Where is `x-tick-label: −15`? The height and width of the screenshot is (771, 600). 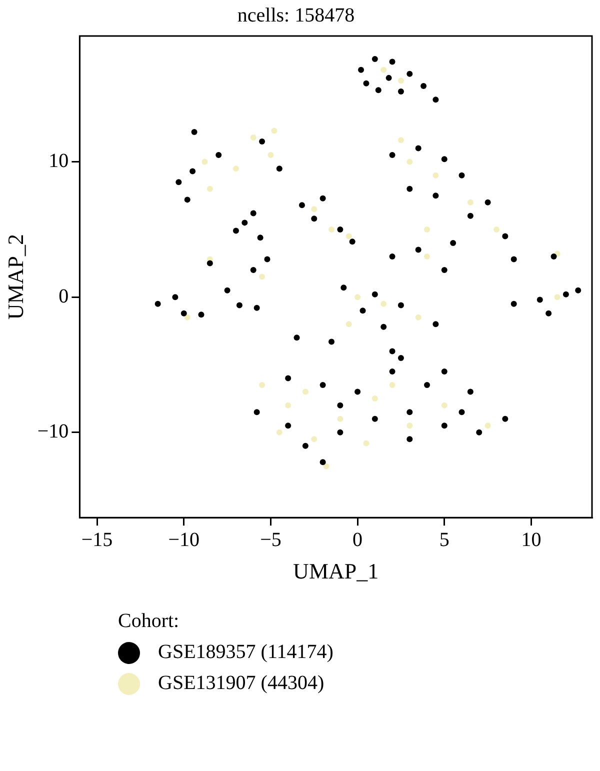 x-tick-label: −15 is located at coordinates (97, 539).